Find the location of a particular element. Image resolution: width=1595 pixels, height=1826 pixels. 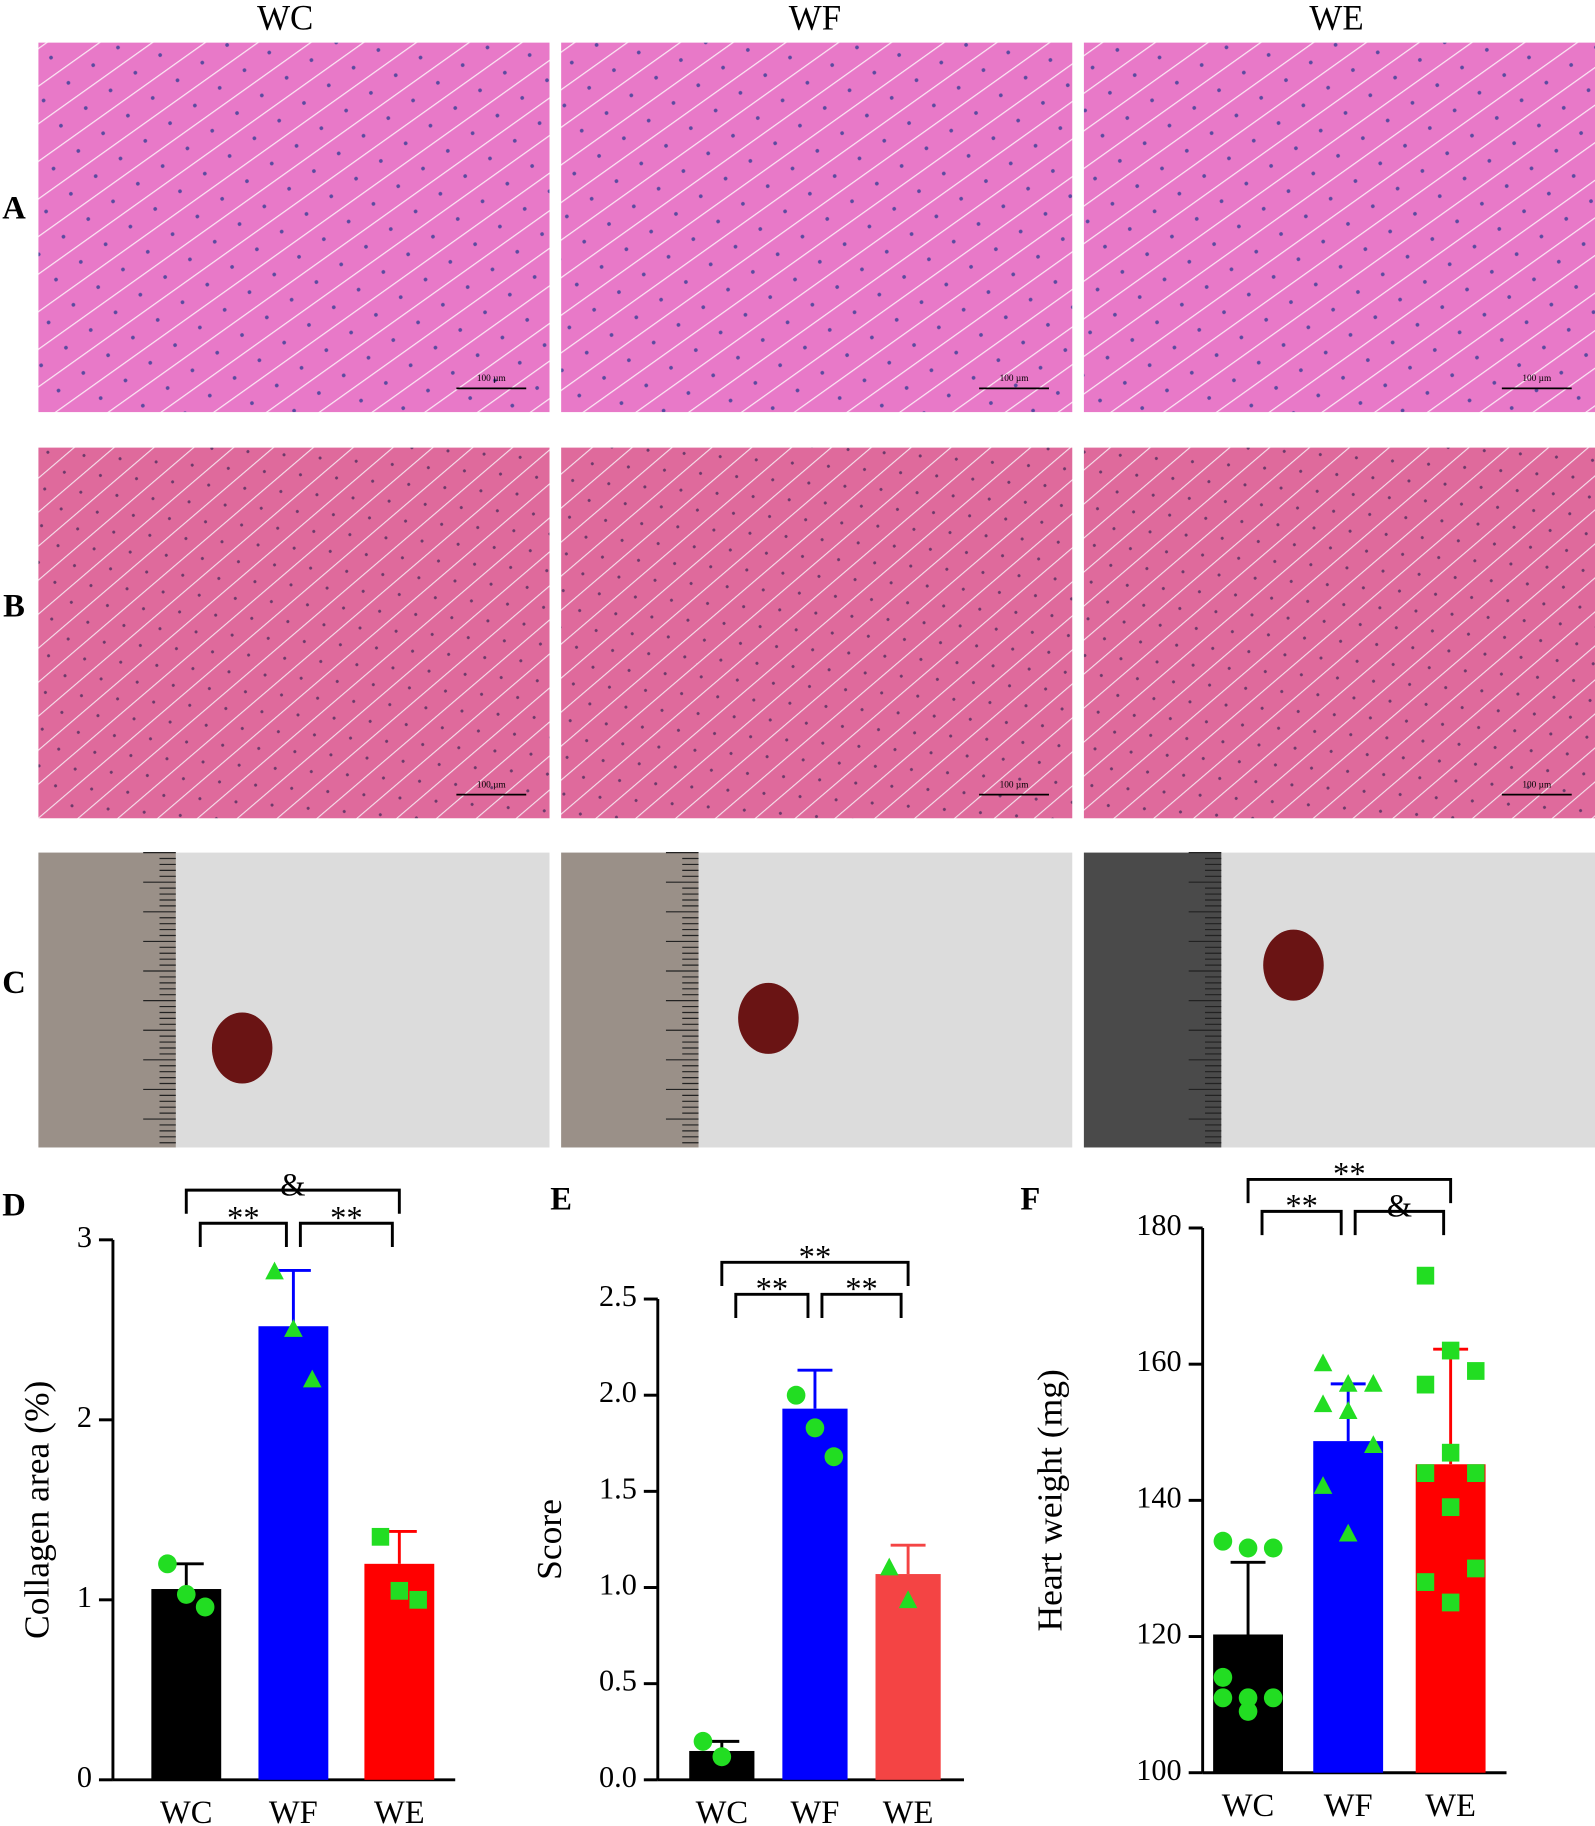

y-tick-label: 2.5 is located at coordinates (618, 1296).